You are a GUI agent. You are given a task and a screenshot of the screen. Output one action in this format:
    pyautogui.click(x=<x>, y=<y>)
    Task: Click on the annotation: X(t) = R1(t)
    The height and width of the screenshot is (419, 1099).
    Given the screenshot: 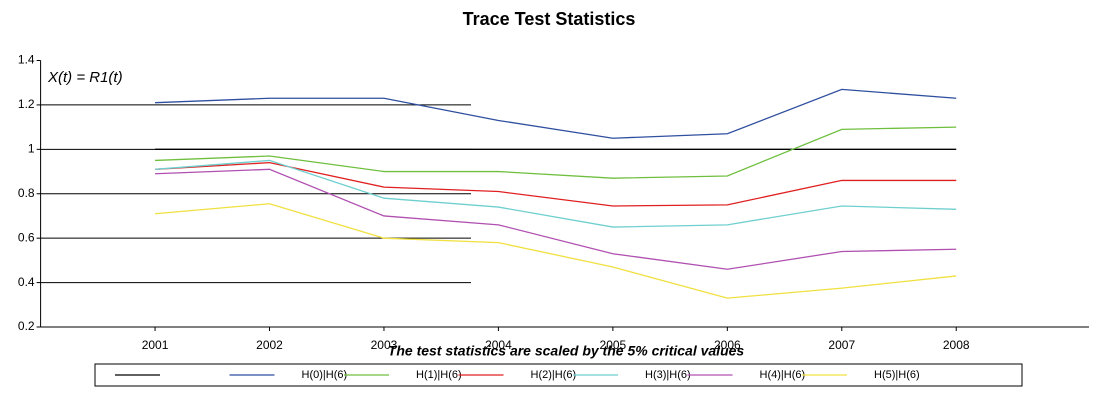 What is the action you would take?
    pyautogui.click(x=85, y=77)
    